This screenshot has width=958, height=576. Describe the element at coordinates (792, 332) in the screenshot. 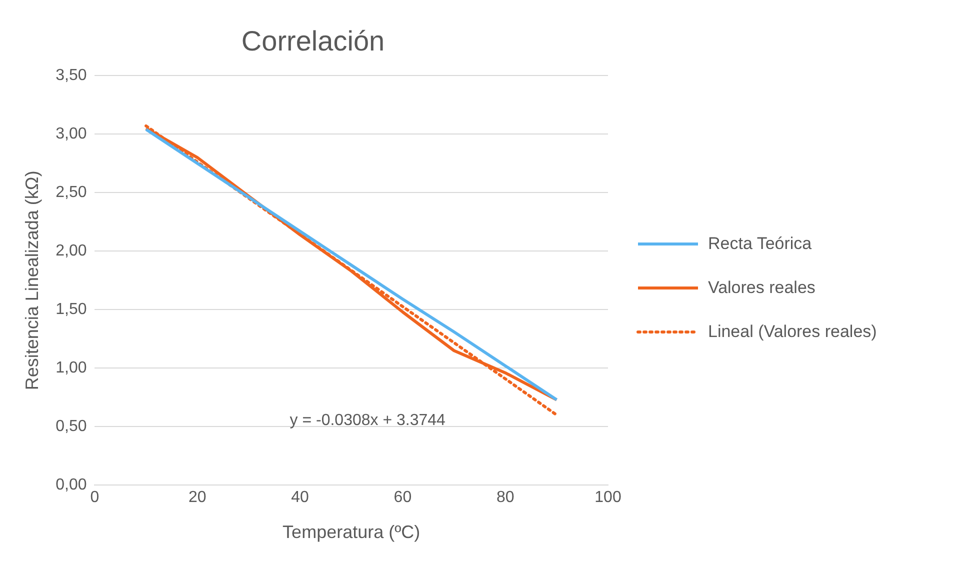

I see `legend-label: Lineal (Valores reales)` at that location.